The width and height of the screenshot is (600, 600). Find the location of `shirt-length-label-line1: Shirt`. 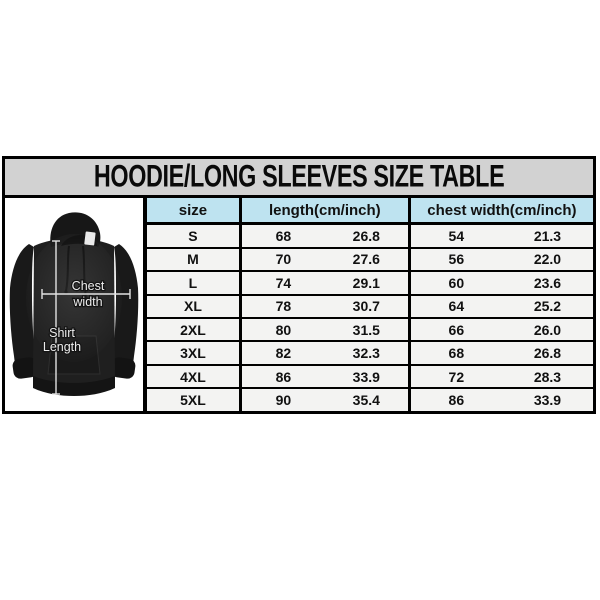

shirt-length-label-line1: Shirt is located at coordinates (62, 333).